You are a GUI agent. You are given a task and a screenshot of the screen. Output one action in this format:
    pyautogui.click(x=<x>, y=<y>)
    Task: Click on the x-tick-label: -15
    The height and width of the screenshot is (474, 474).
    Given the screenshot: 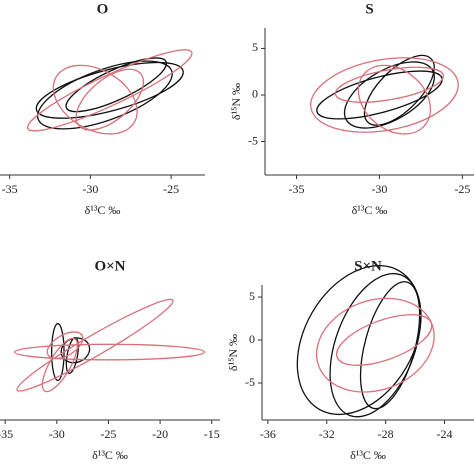 What is the action you would take?
    pyautogui.click(x=212, y=434)
    